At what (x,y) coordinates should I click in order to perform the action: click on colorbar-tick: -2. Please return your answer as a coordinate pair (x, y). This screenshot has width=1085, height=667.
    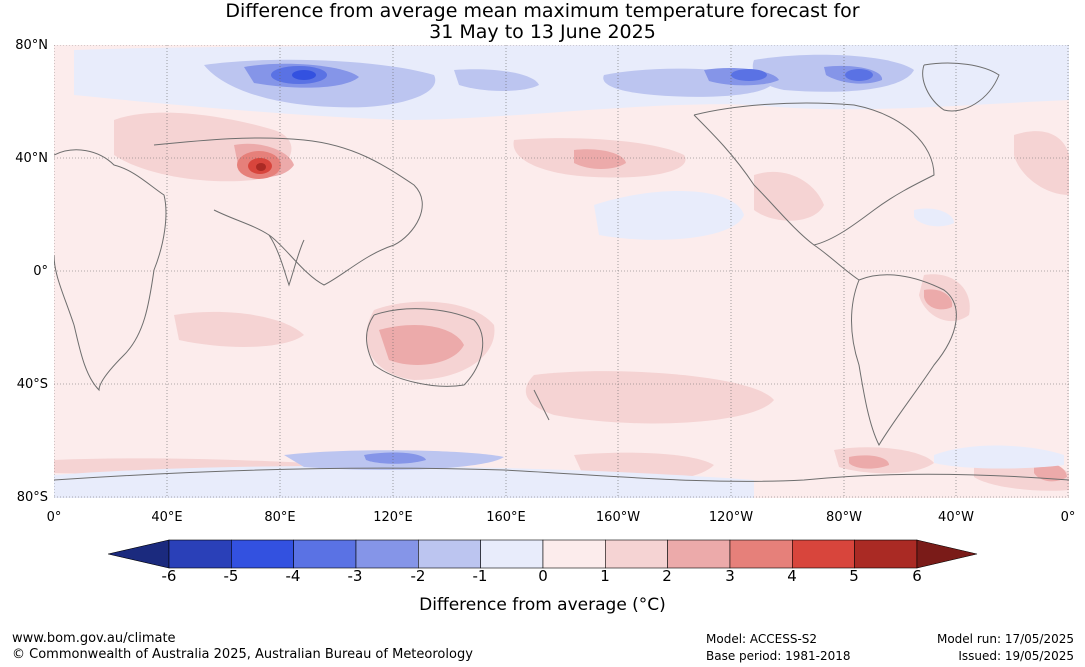
    Looking at the image, I should click on (418, 576).